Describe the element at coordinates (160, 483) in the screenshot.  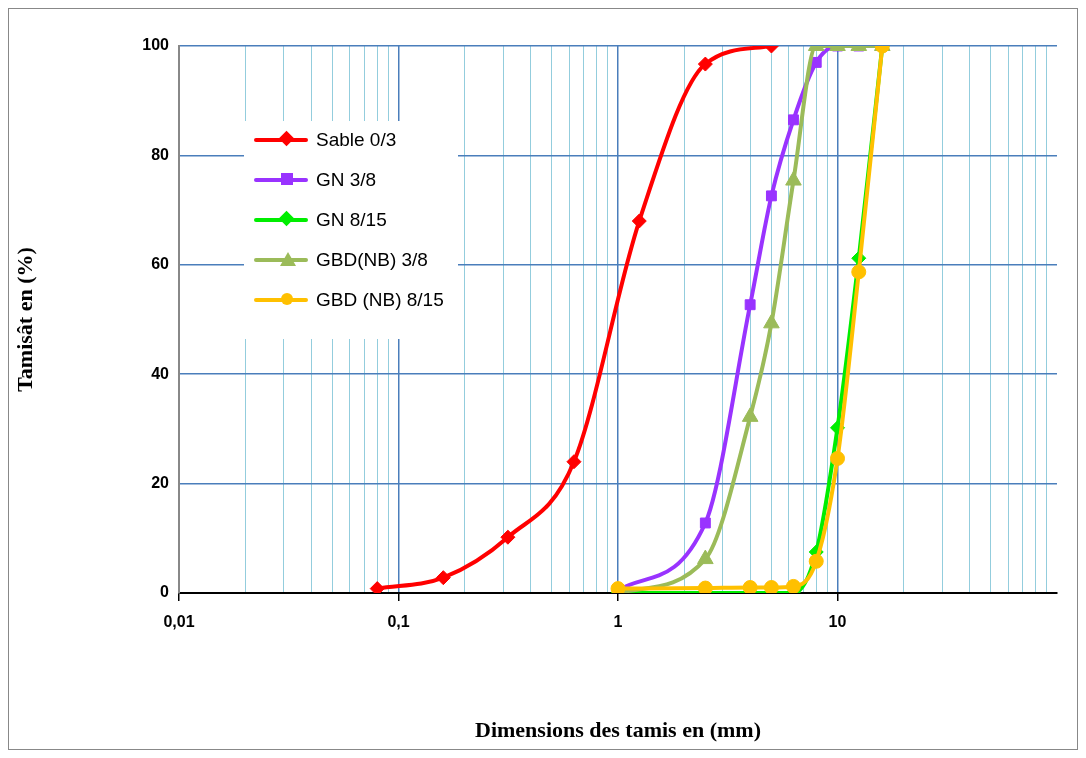
I see `y-tick-label: 20` at that location.